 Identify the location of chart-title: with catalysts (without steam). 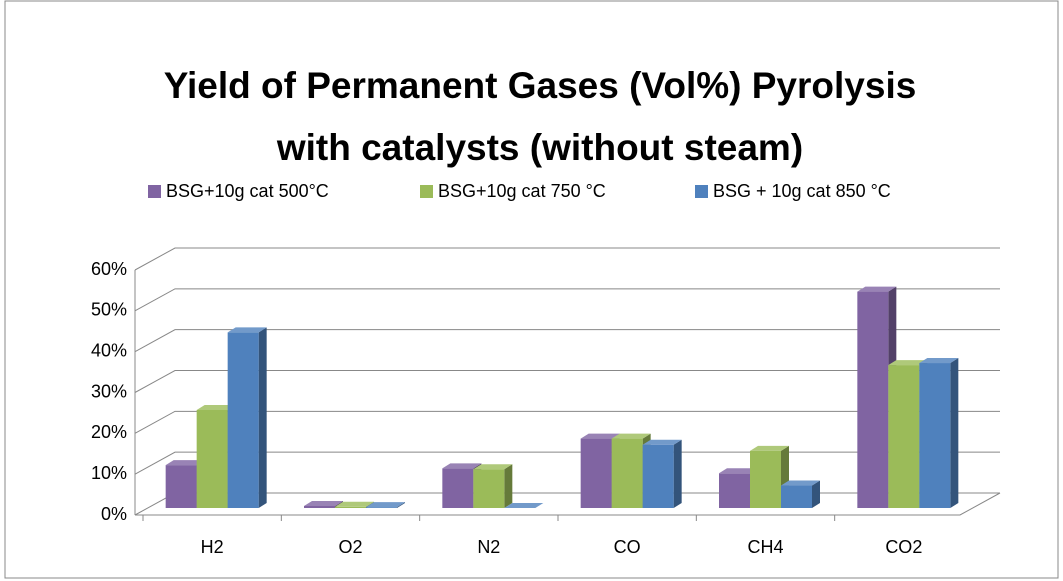
(539, 147).